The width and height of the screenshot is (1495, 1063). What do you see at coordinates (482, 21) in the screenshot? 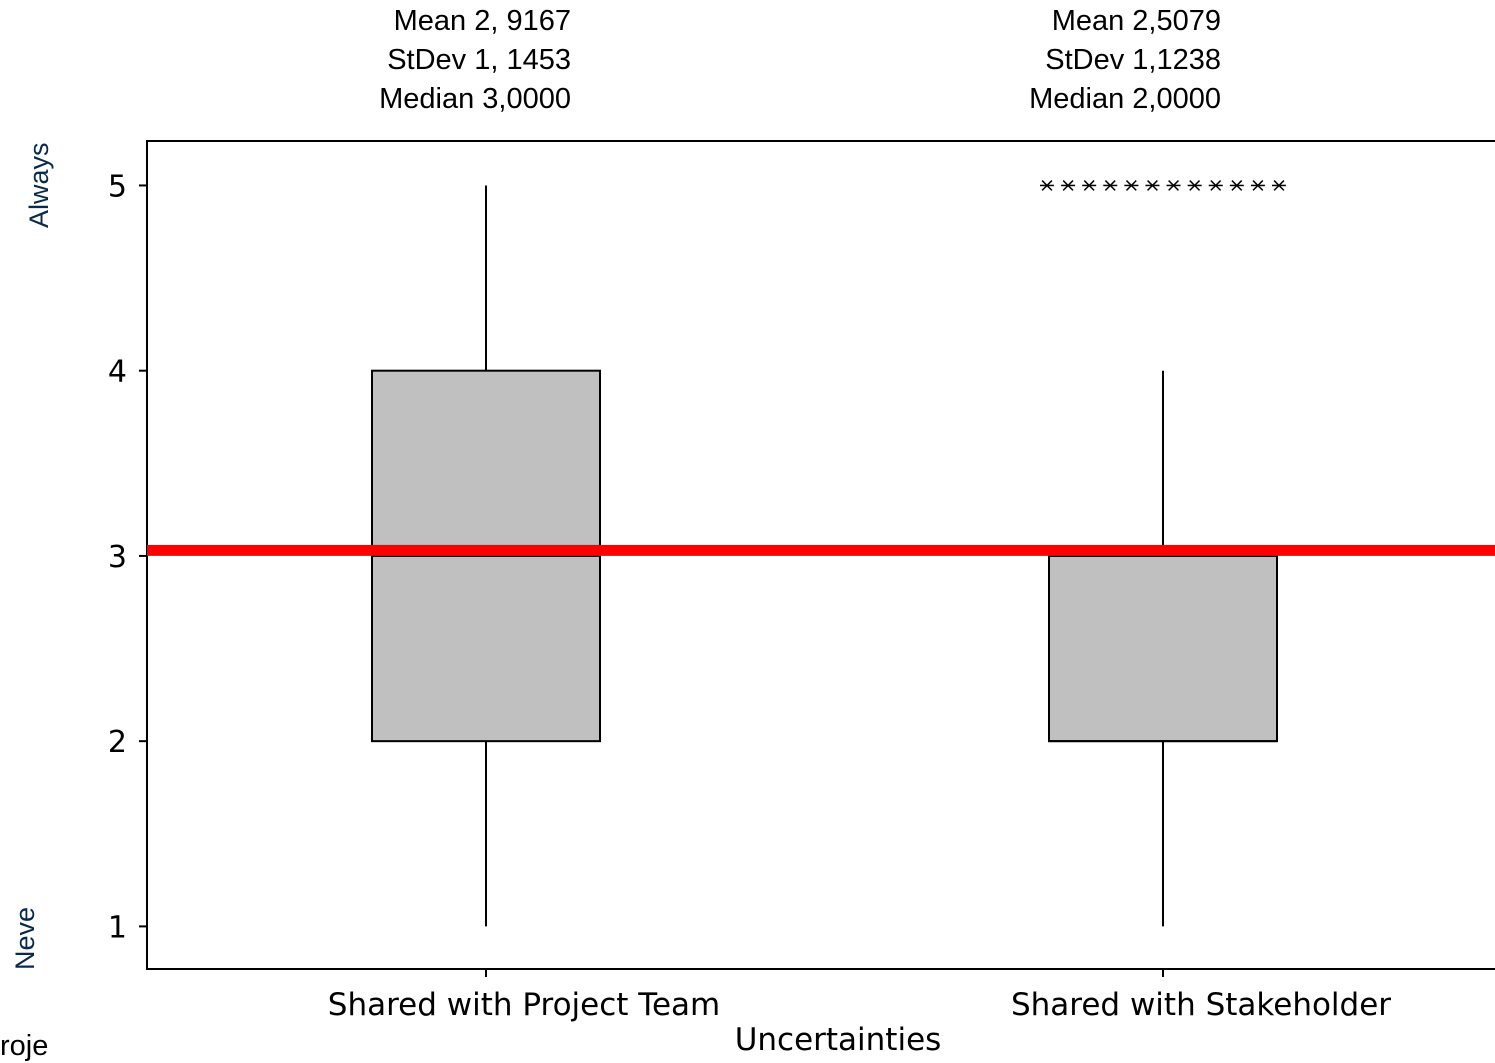
I see `stats-mean: Mean 2, 9167` at bounding box center [482, 21].